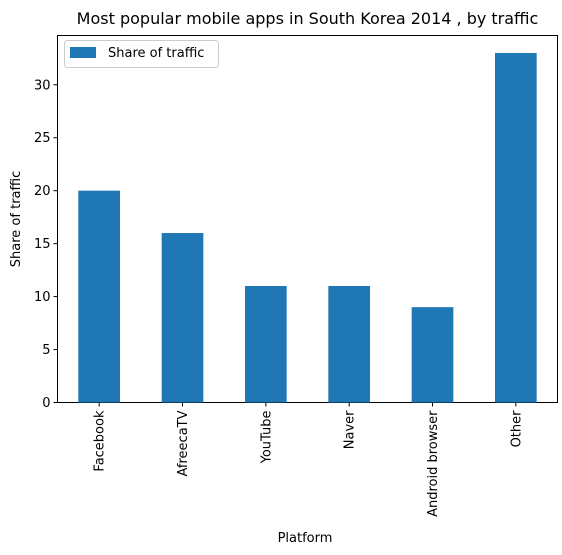  I want to click on legend: Share of traffic, so click(141, 54).